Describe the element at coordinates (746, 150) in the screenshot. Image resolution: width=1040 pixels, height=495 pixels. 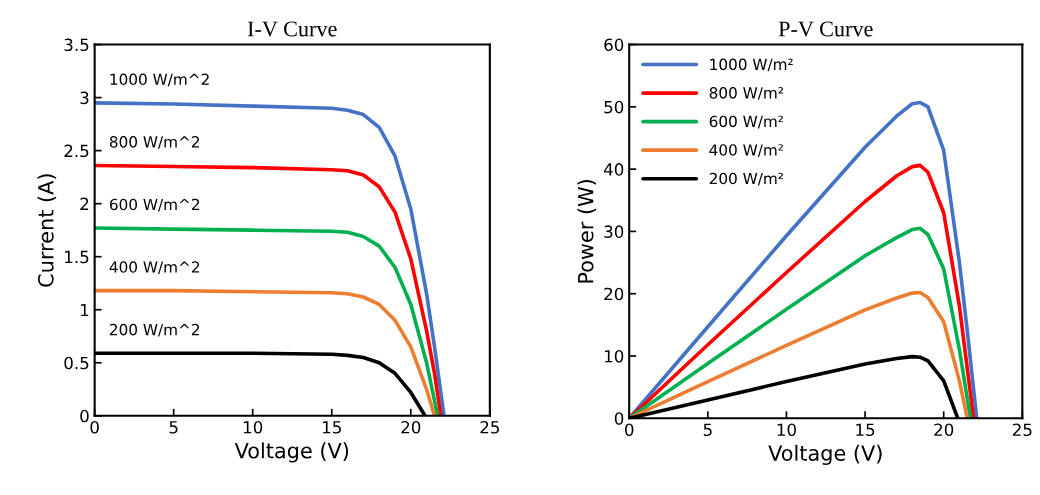
I see `legend-label: 400 W/m²` at that location.